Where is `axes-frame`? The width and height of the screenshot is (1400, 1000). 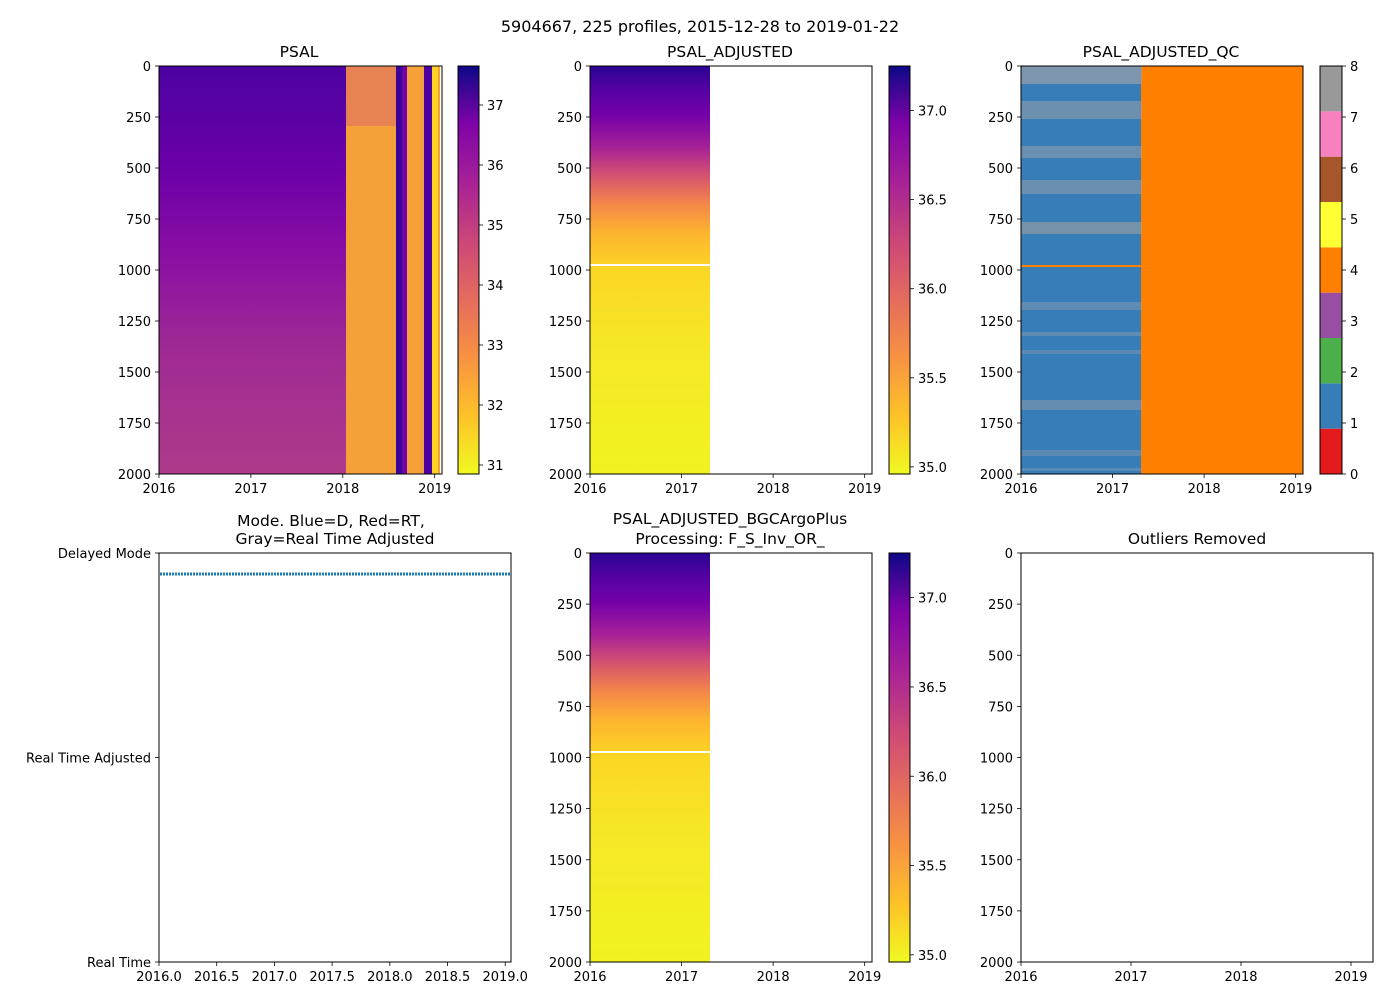
axes-frame is located at coordinates (335, 757).